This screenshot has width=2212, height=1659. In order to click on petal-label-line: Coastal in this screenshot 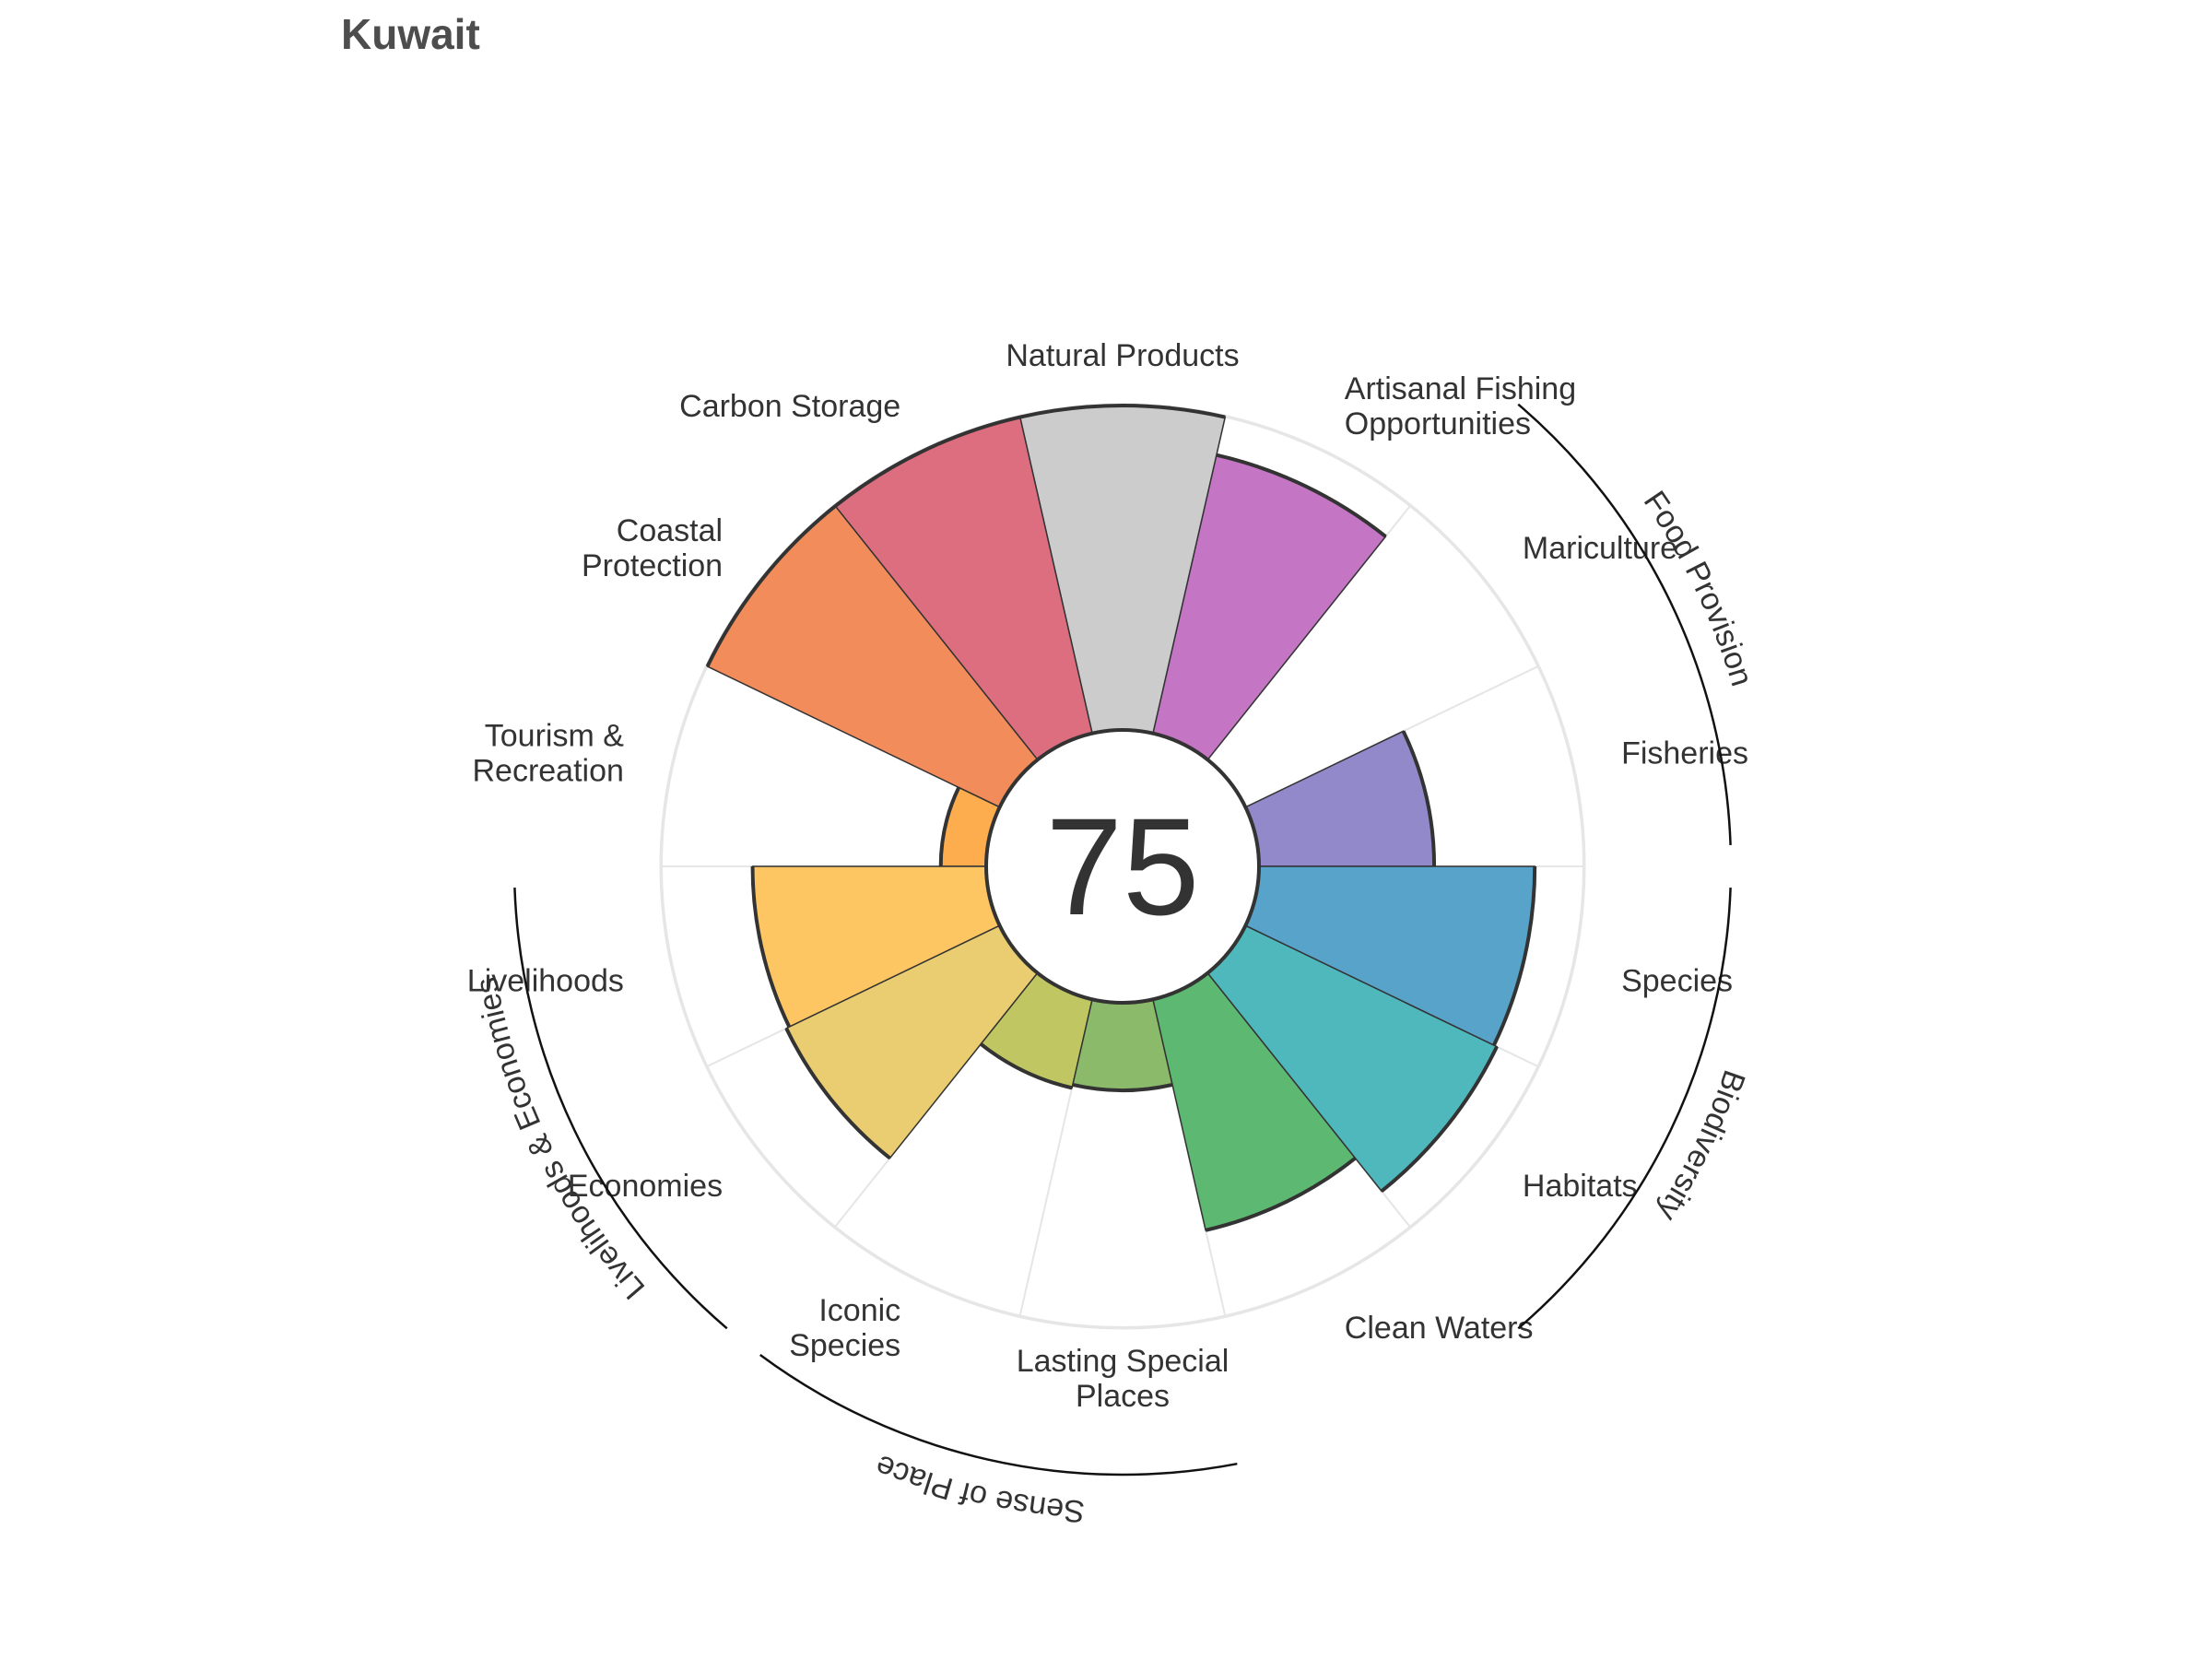, I will do `click(670, 530)`.